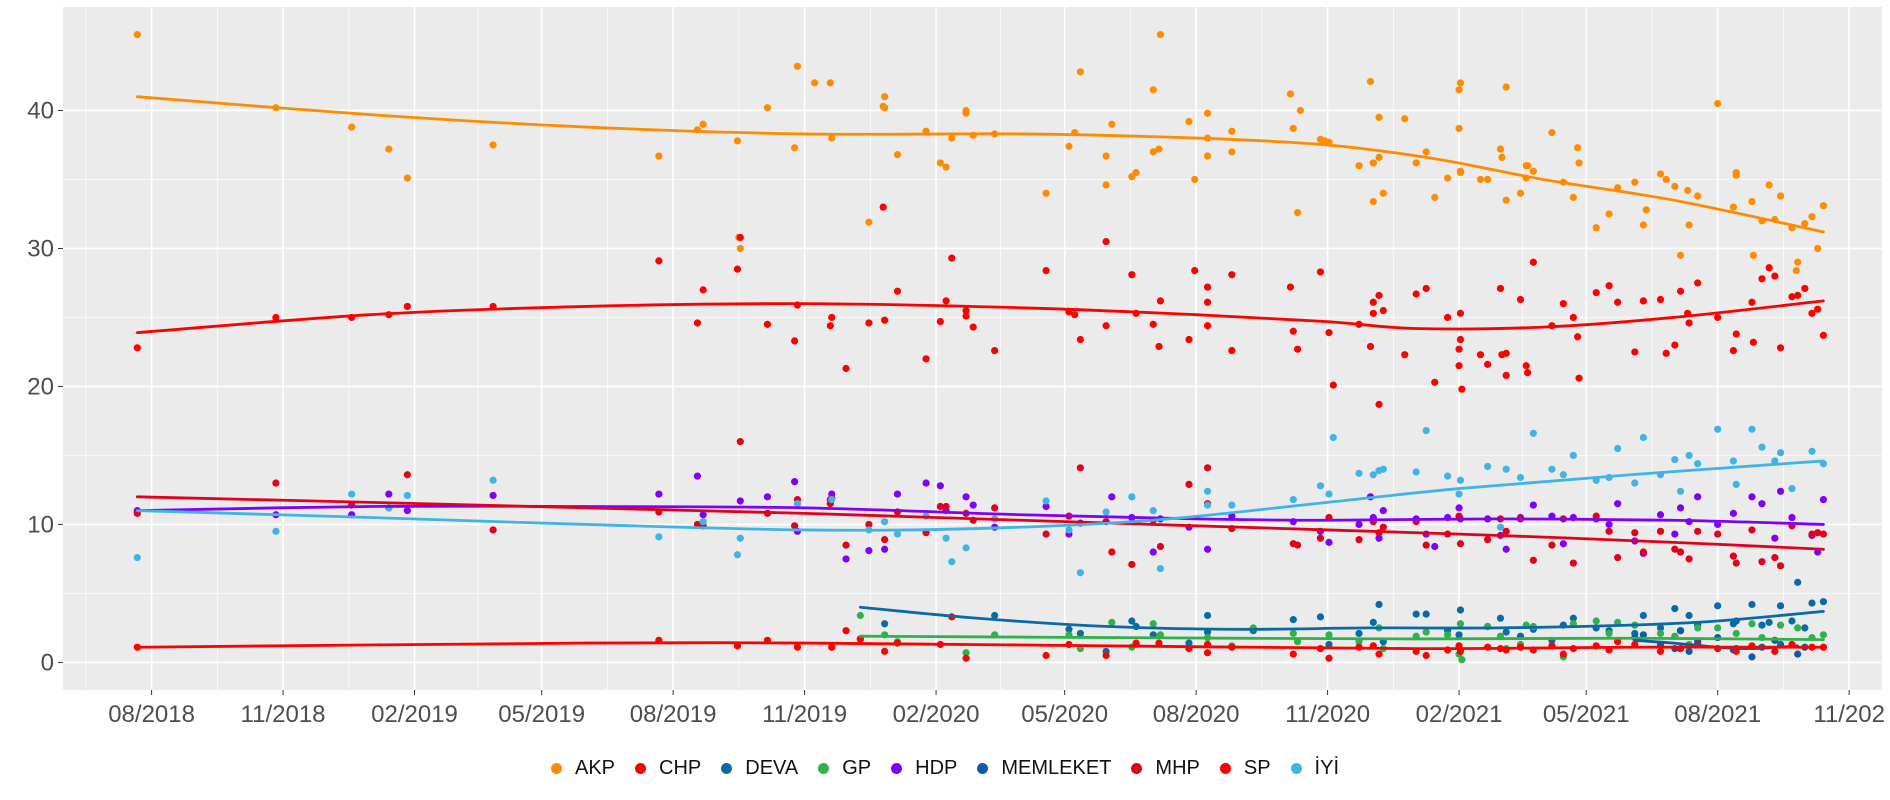 This screenshot has width=1890, height=800. Describe the element at coordinates (1245, 768) in the screenshot. I see `legend-item: SP` at that location.